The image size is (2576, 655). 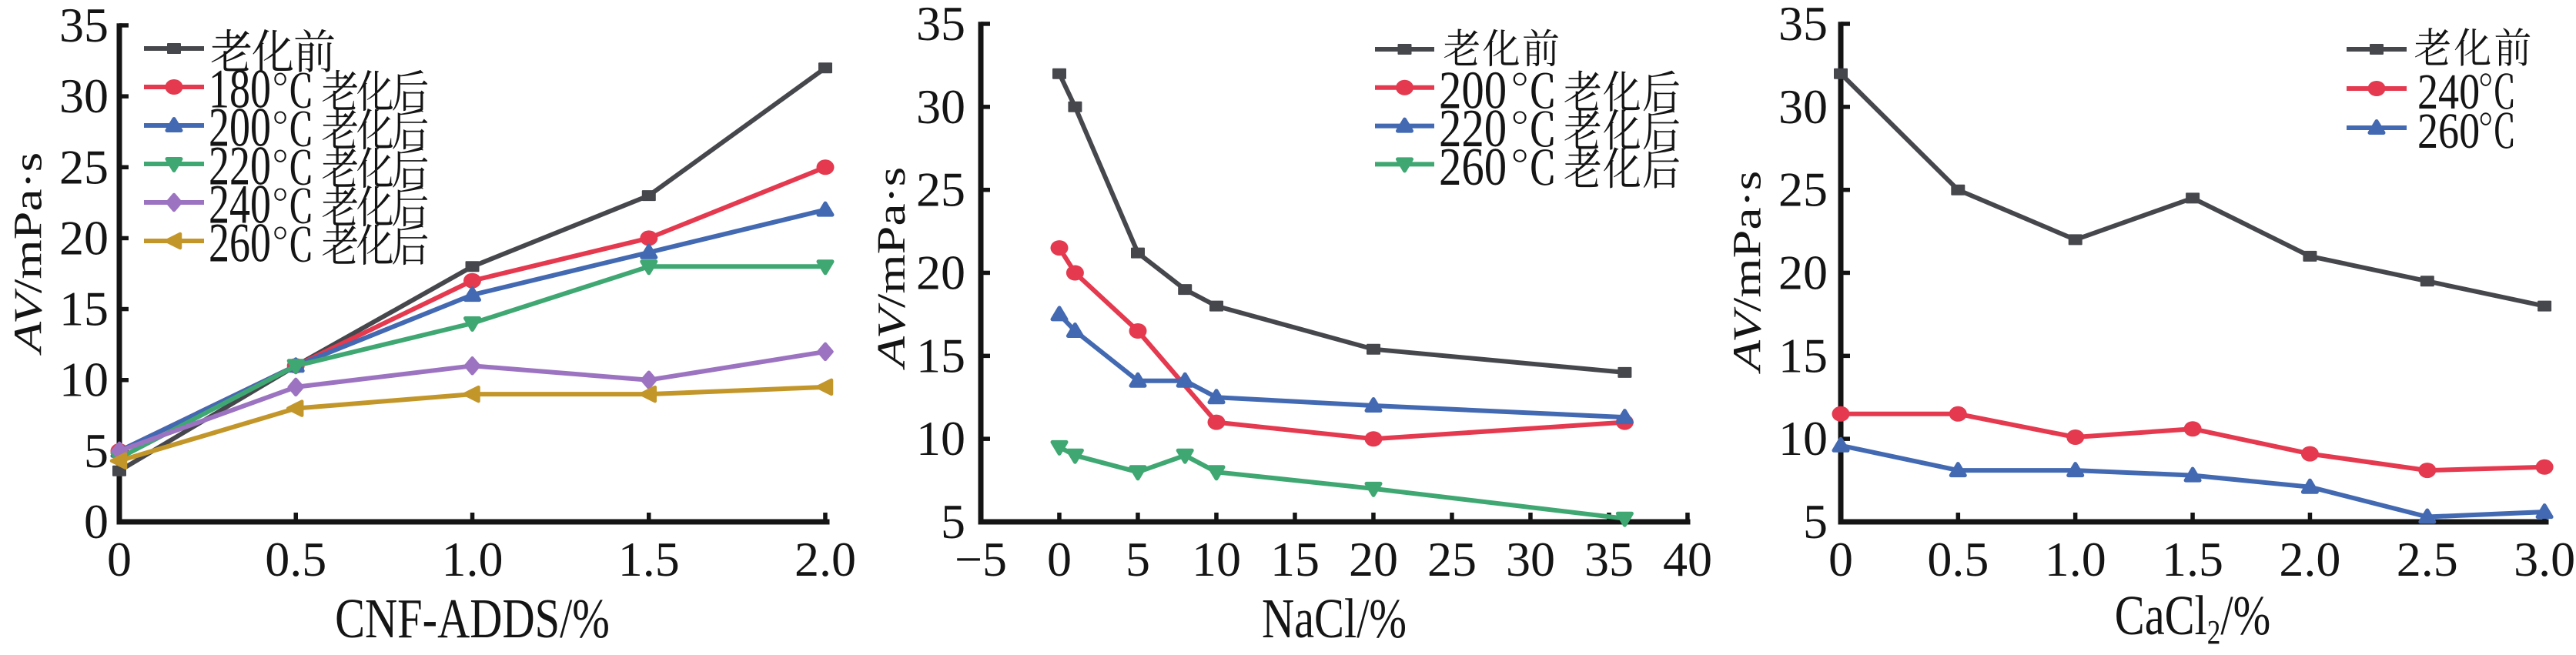 I want to click on svg-text: NaCl/%, so click(x=1334, y=619).